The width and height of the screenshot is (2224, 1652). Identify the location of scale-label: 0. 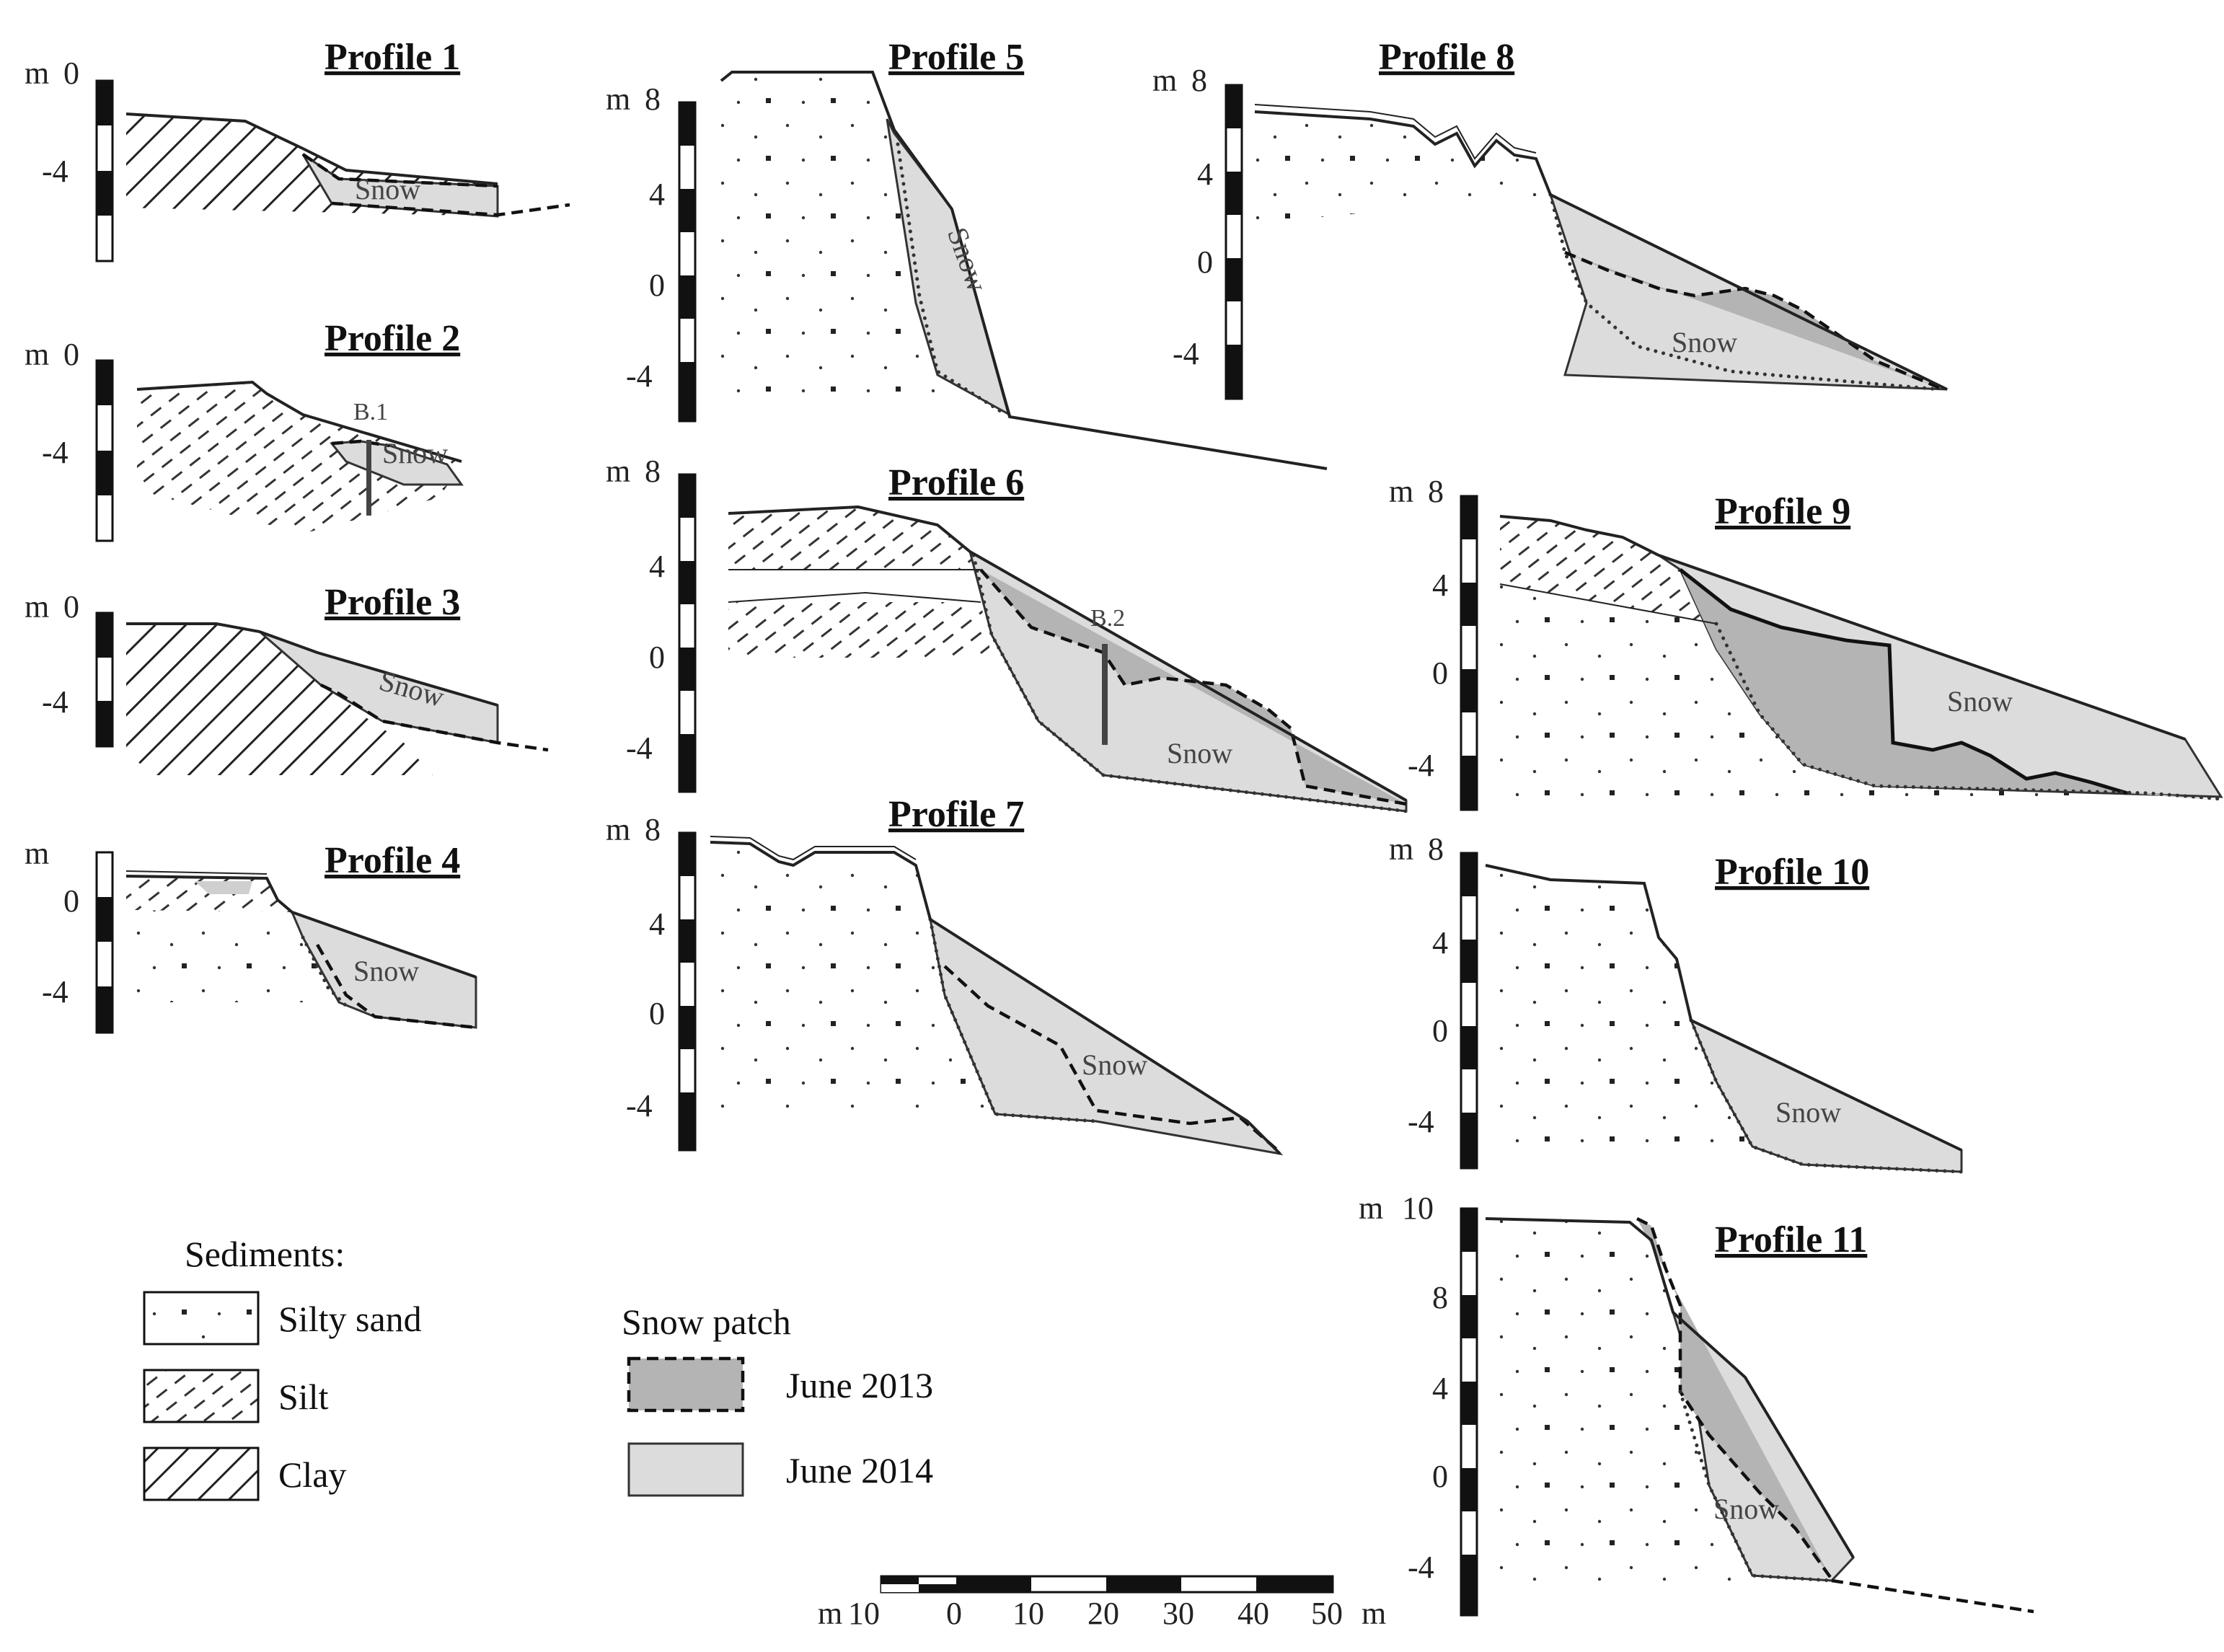
(954, 1613).